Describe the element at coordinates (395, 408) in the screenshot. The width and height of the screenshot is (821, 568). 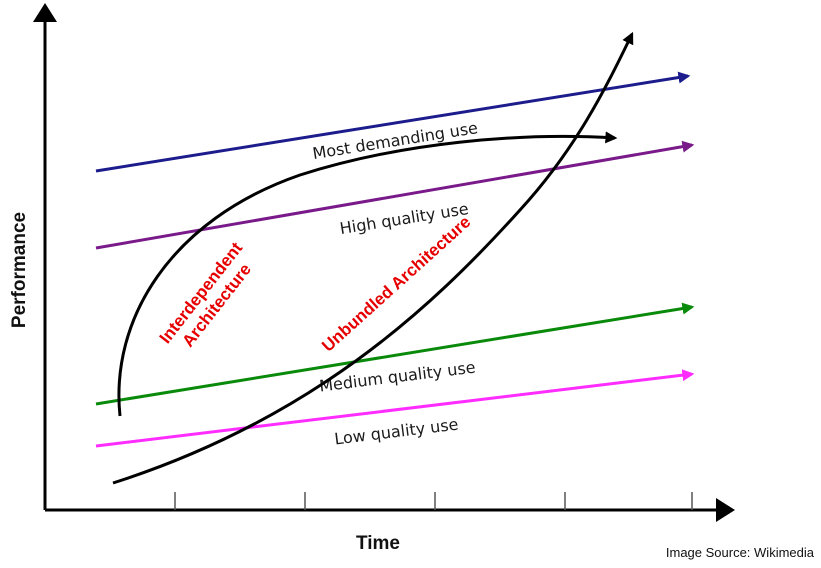
I see `low-quality-use-line` at that location.